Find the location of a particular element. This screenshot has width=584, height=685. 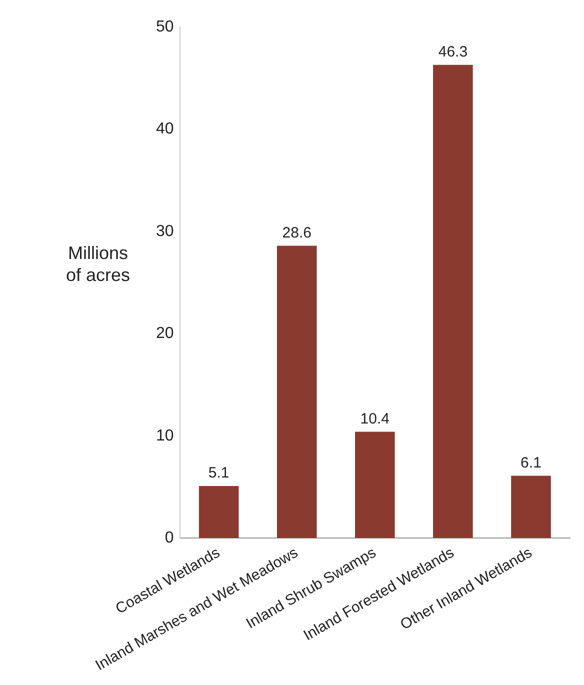

data-label: 28.6 is located at coordinates (297, 233).